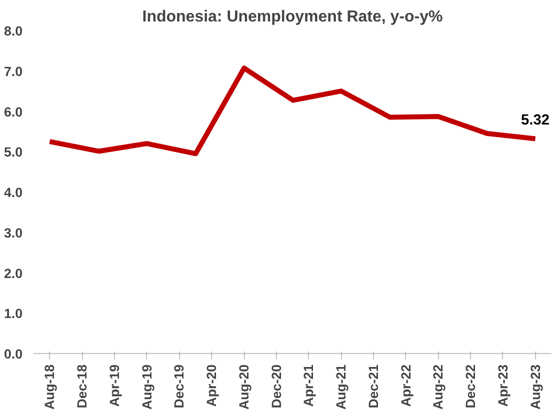 This screenshot has width=556, height=412. What do you see at coordinates (470, 386) in the screenshot?
I see `x-tick-label: Dec-22` at bounding box center [470, 386].